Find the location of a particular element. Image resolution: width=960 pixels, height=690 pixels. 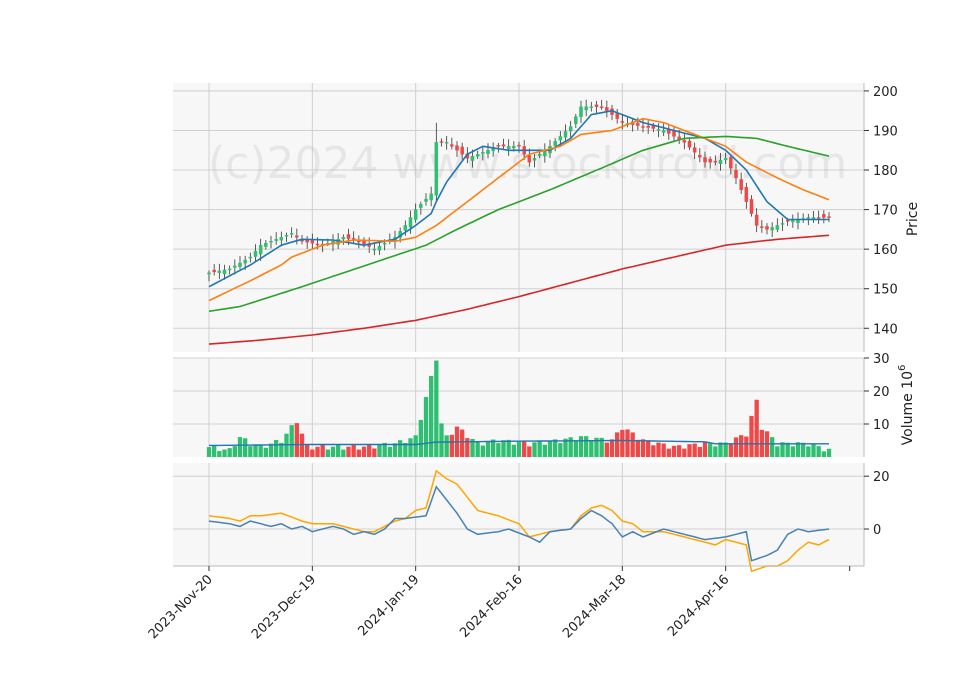

x-tick-label: 2024-Apr-16 is located at coordinates (698, 605).